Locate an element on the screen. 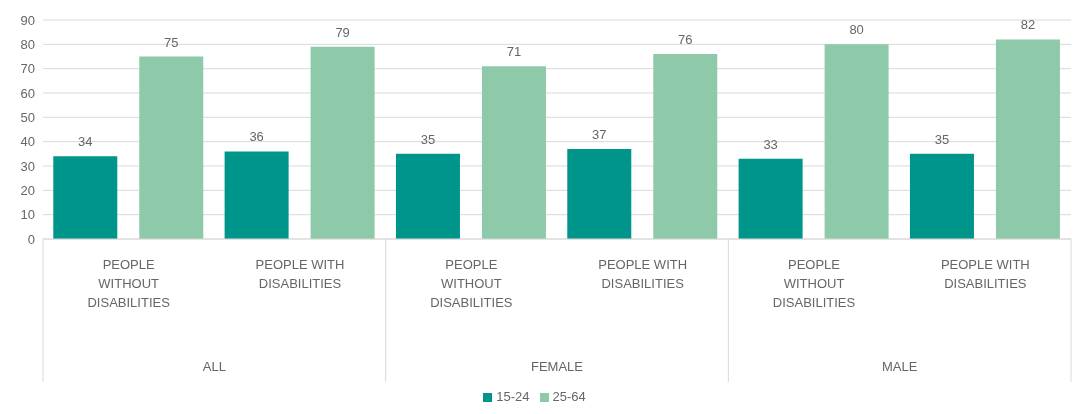 The height and width of the screenshot is (414, 1089). y-tick-label: 10 is located at coordinates (27, 215).